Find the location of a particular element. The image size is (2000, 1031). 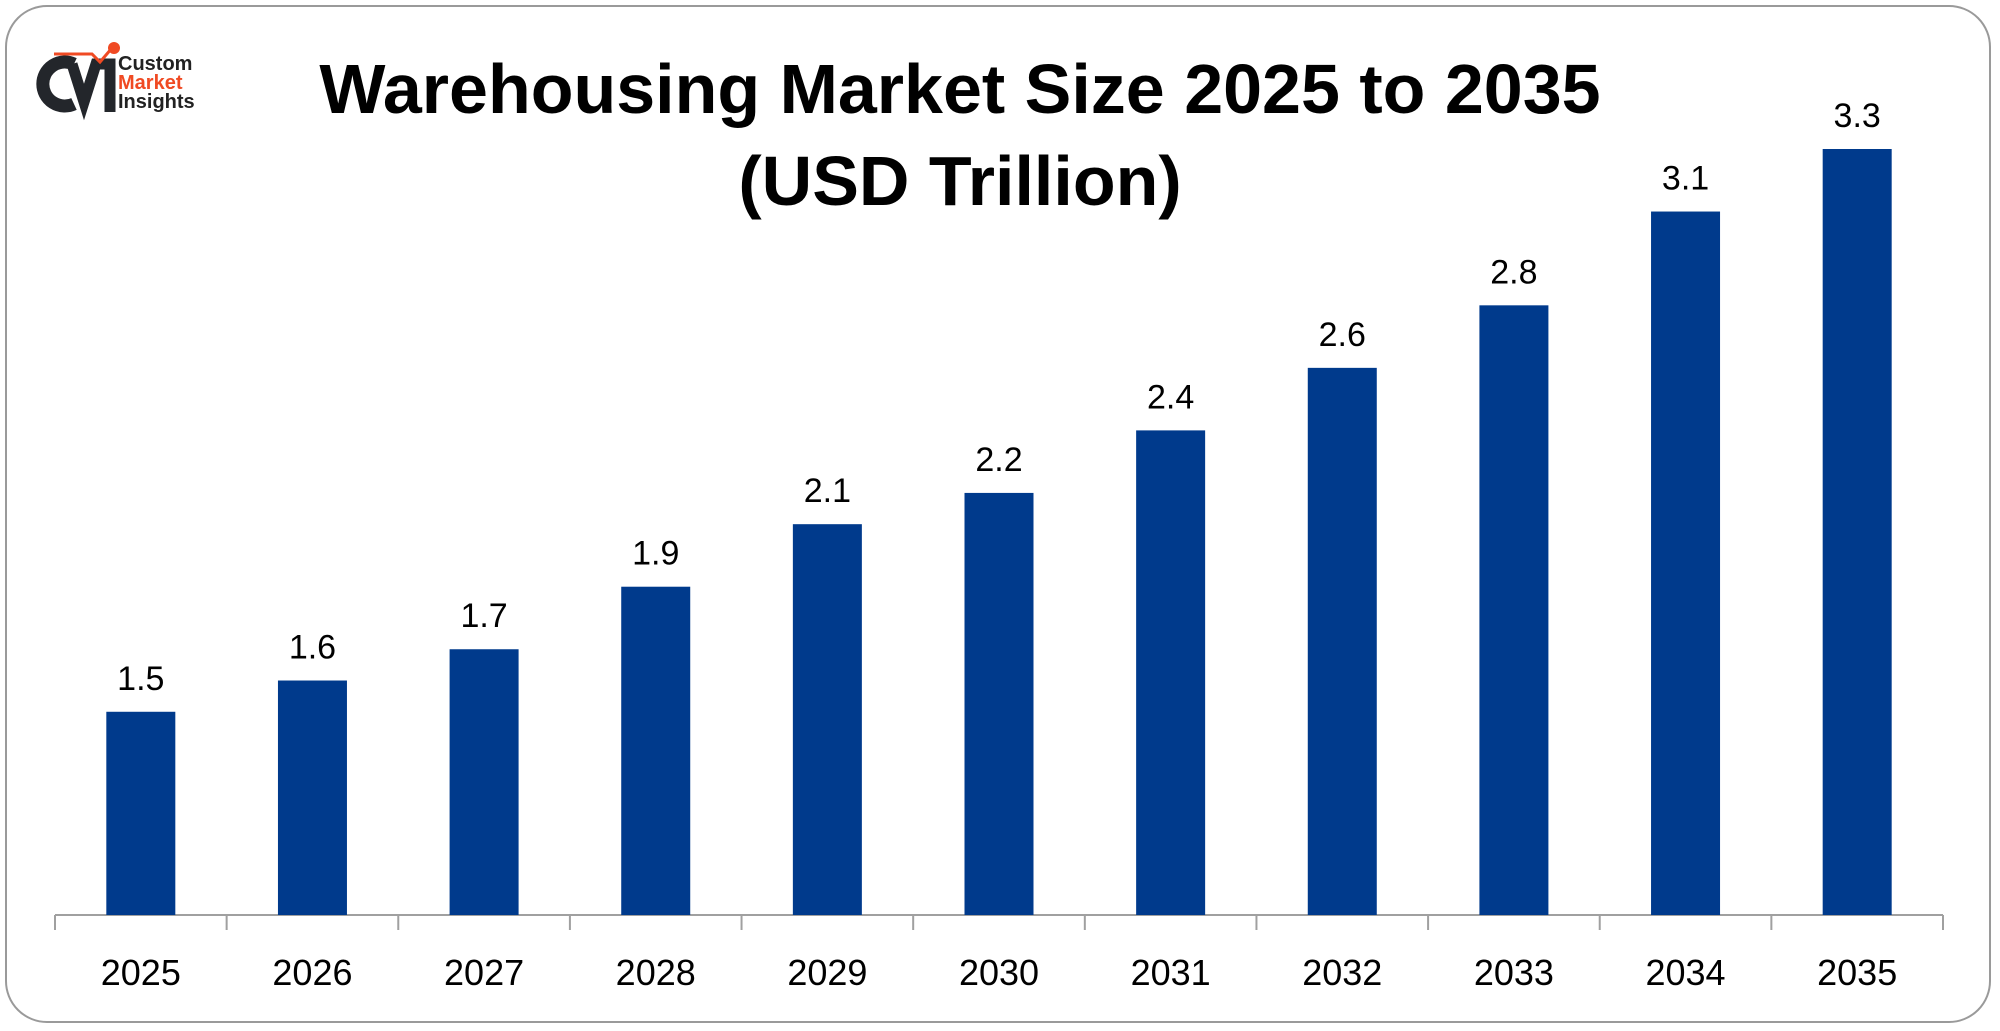

logo-line-custom: Custom is located at coordinates (155, 64).